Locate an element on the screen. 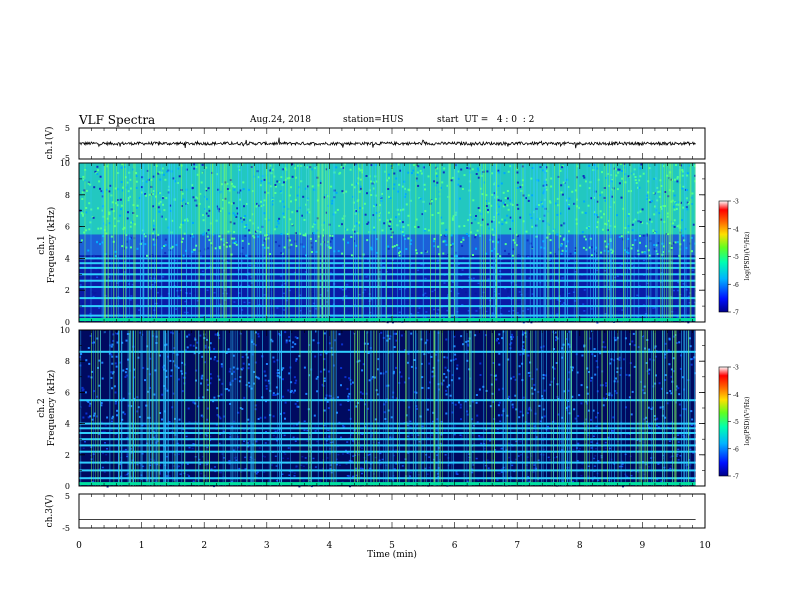 The image size is (792, 612). ch1-colorbar-label: log(PSD)(V²/Hz) is located at coordinates (747, 256).